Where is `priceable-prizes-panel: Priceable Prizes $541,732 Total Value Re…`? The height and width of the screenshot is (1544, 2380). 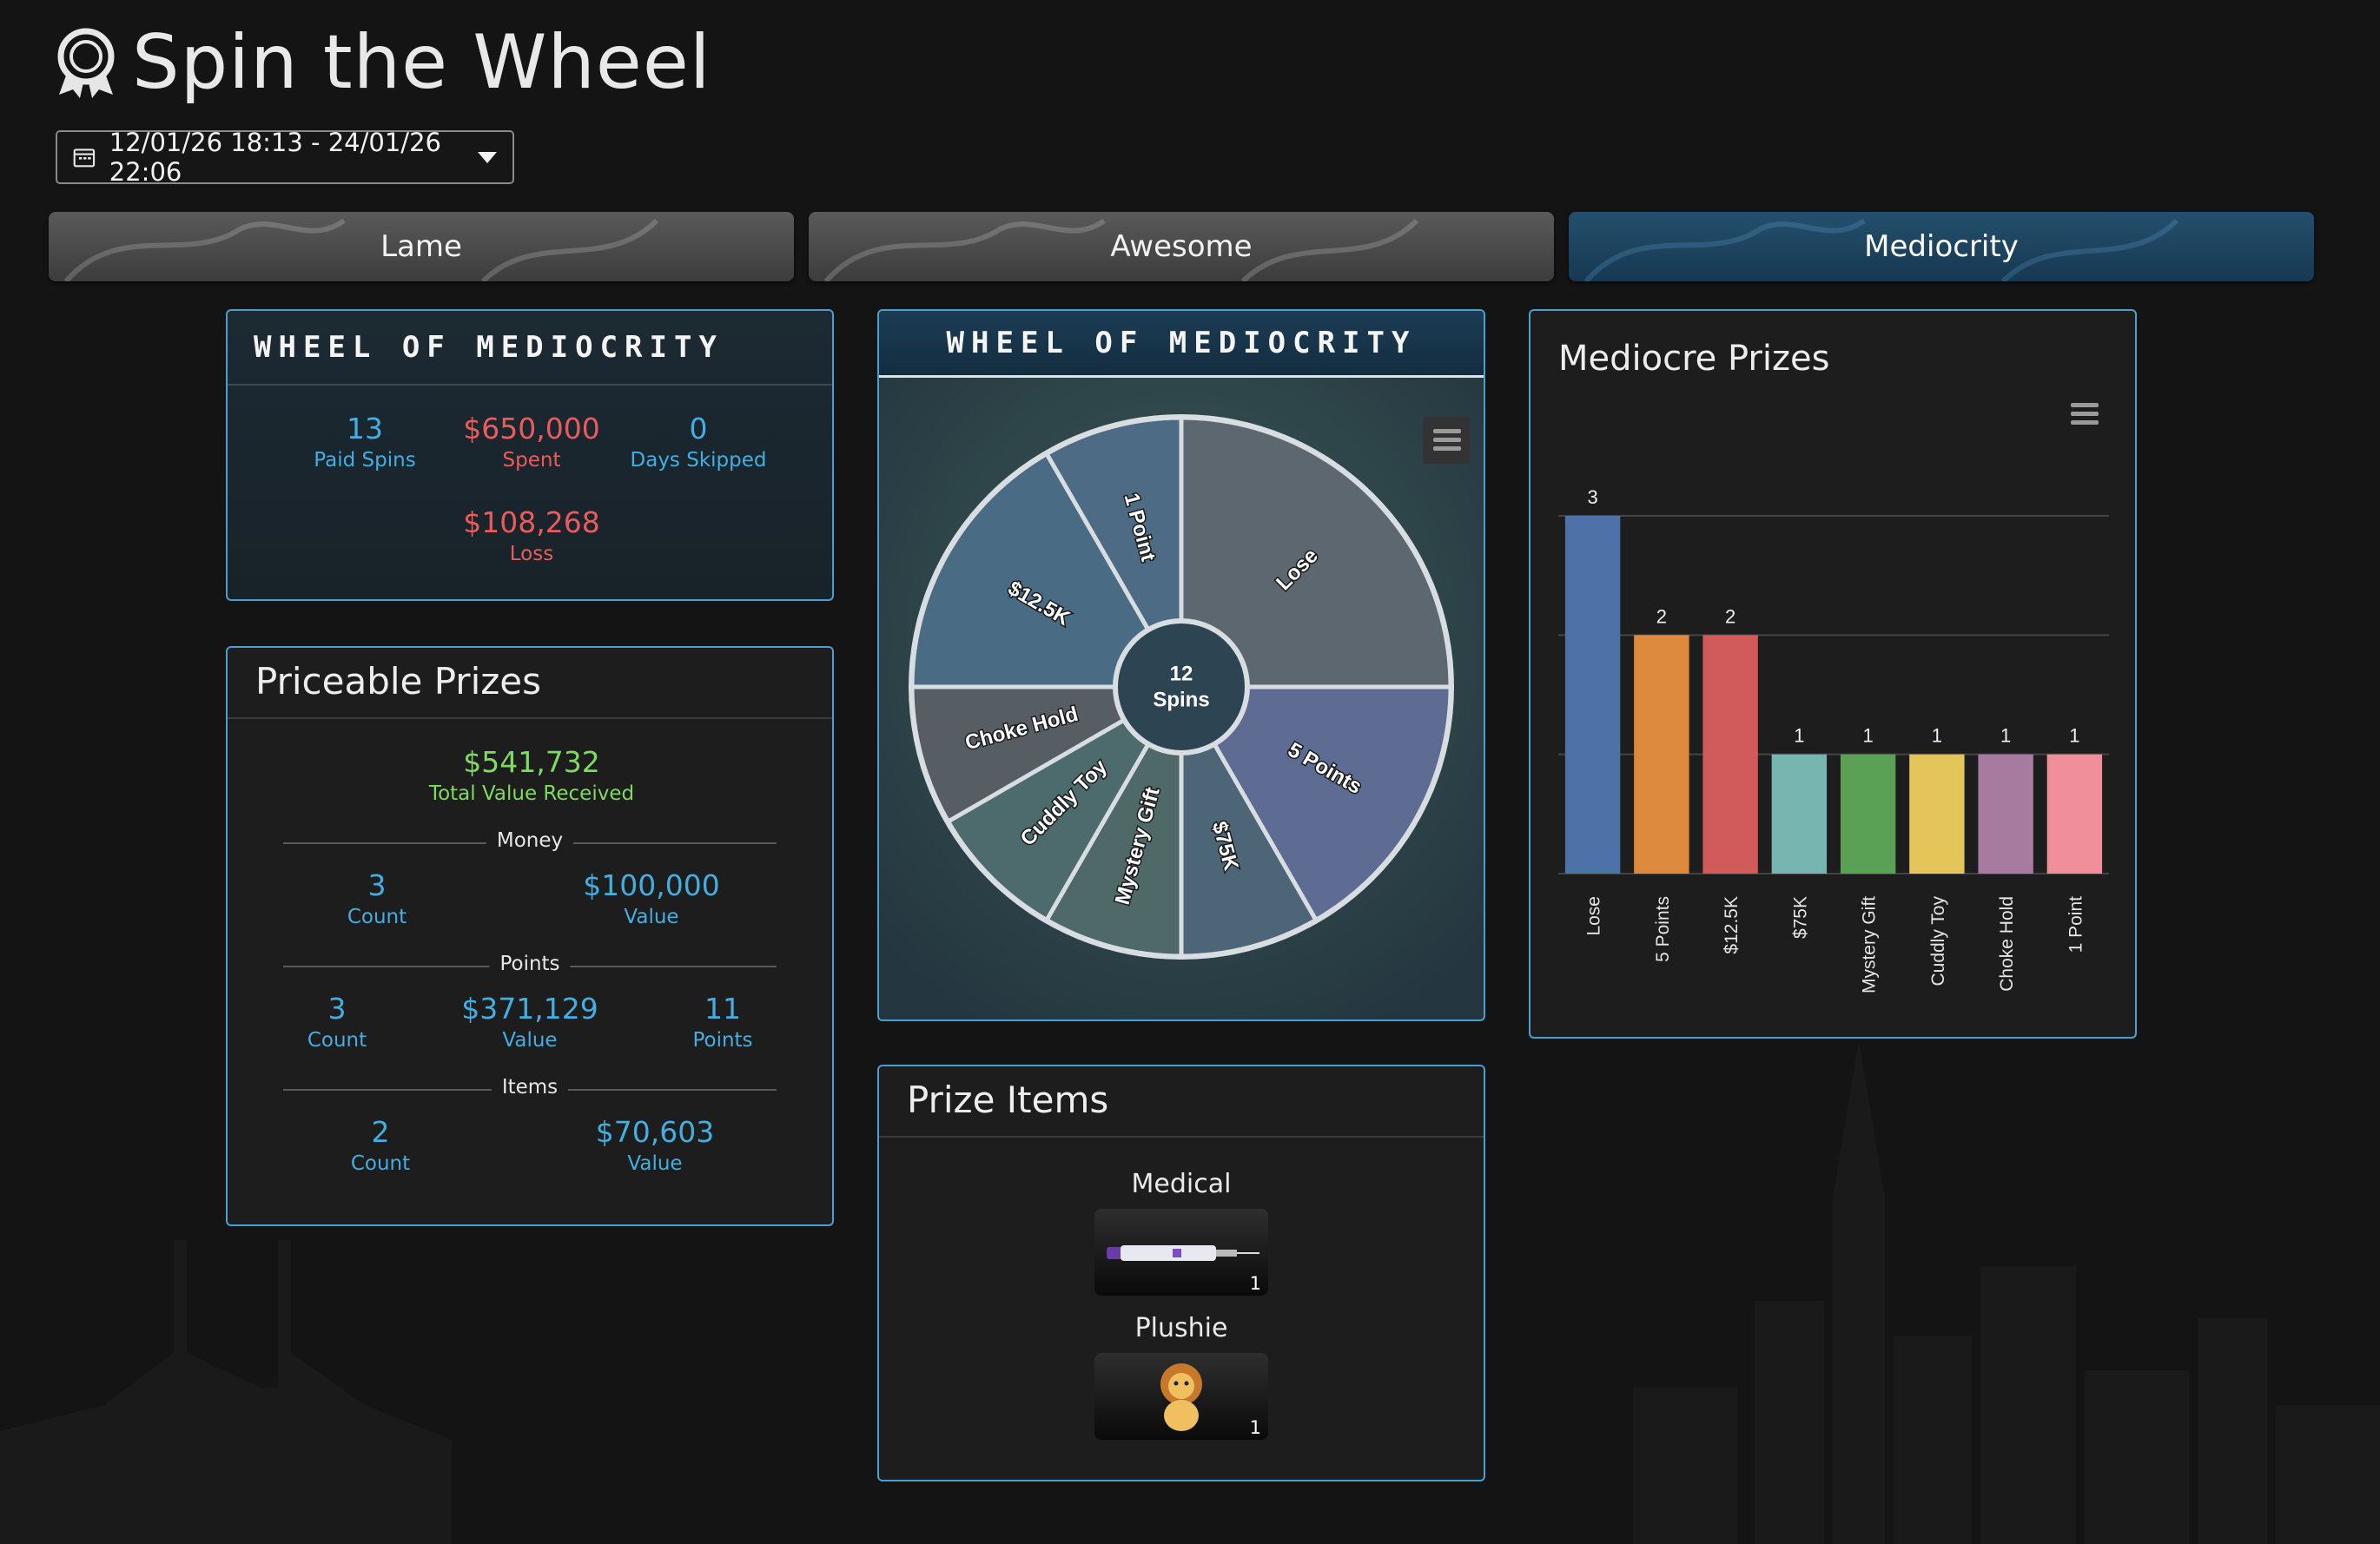 priceable-prizes-panel: Priceable Prizes $541,732 Total Value Re… is located at coordinates (530, 936).